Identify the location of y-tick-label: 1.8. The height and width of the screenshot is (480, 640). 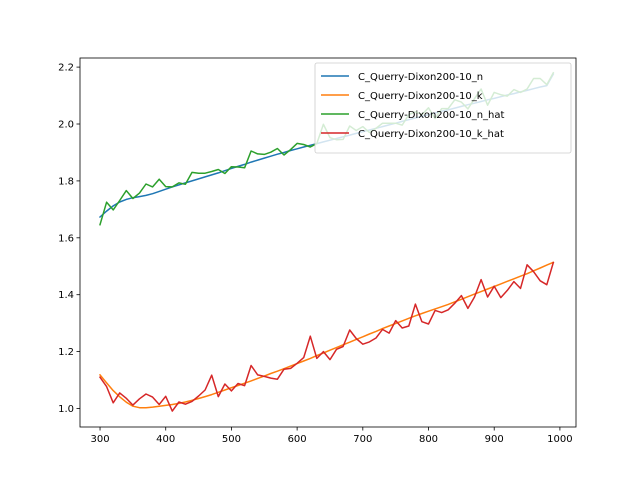
(66, 181).